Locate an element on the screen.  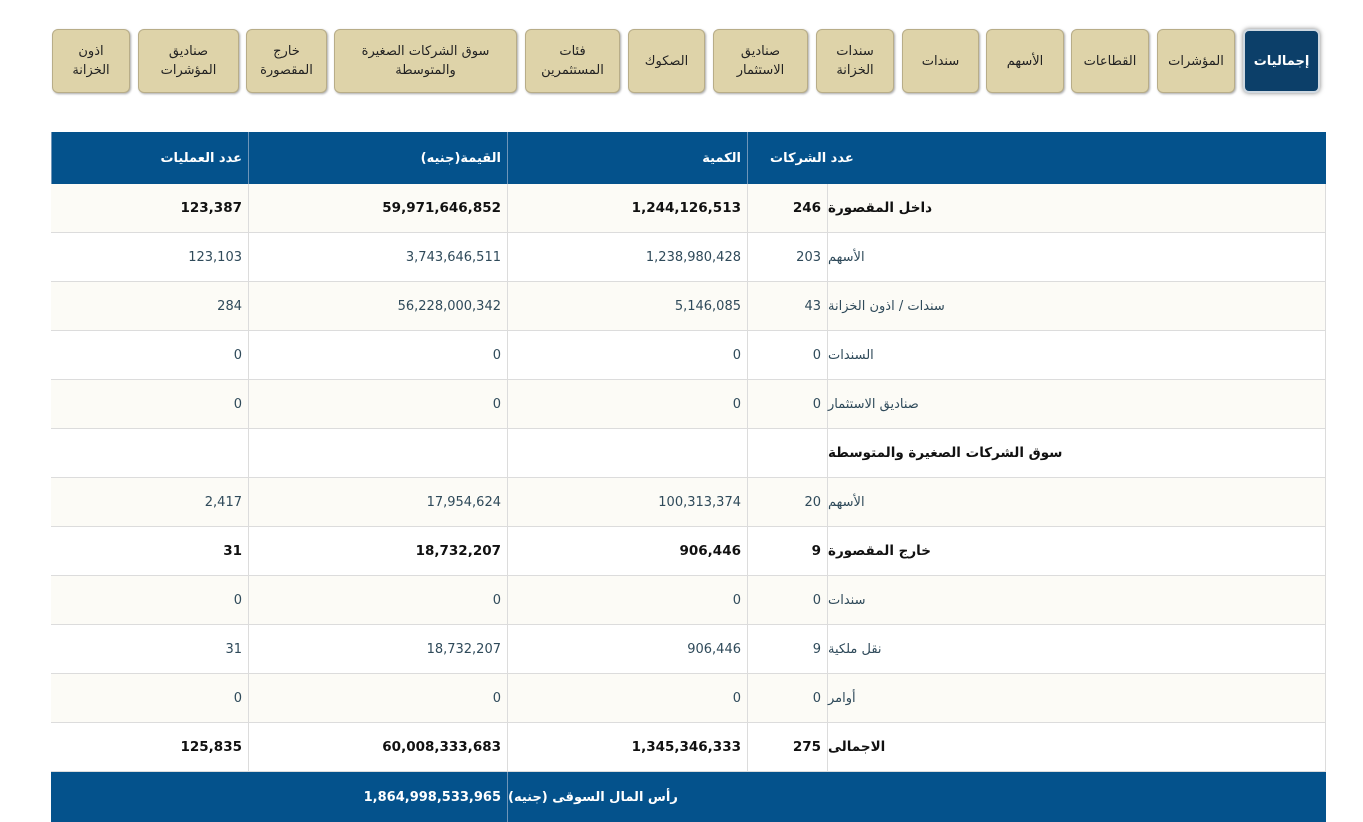
tab-2: القطاعات is located at coordinates (1110, 61).